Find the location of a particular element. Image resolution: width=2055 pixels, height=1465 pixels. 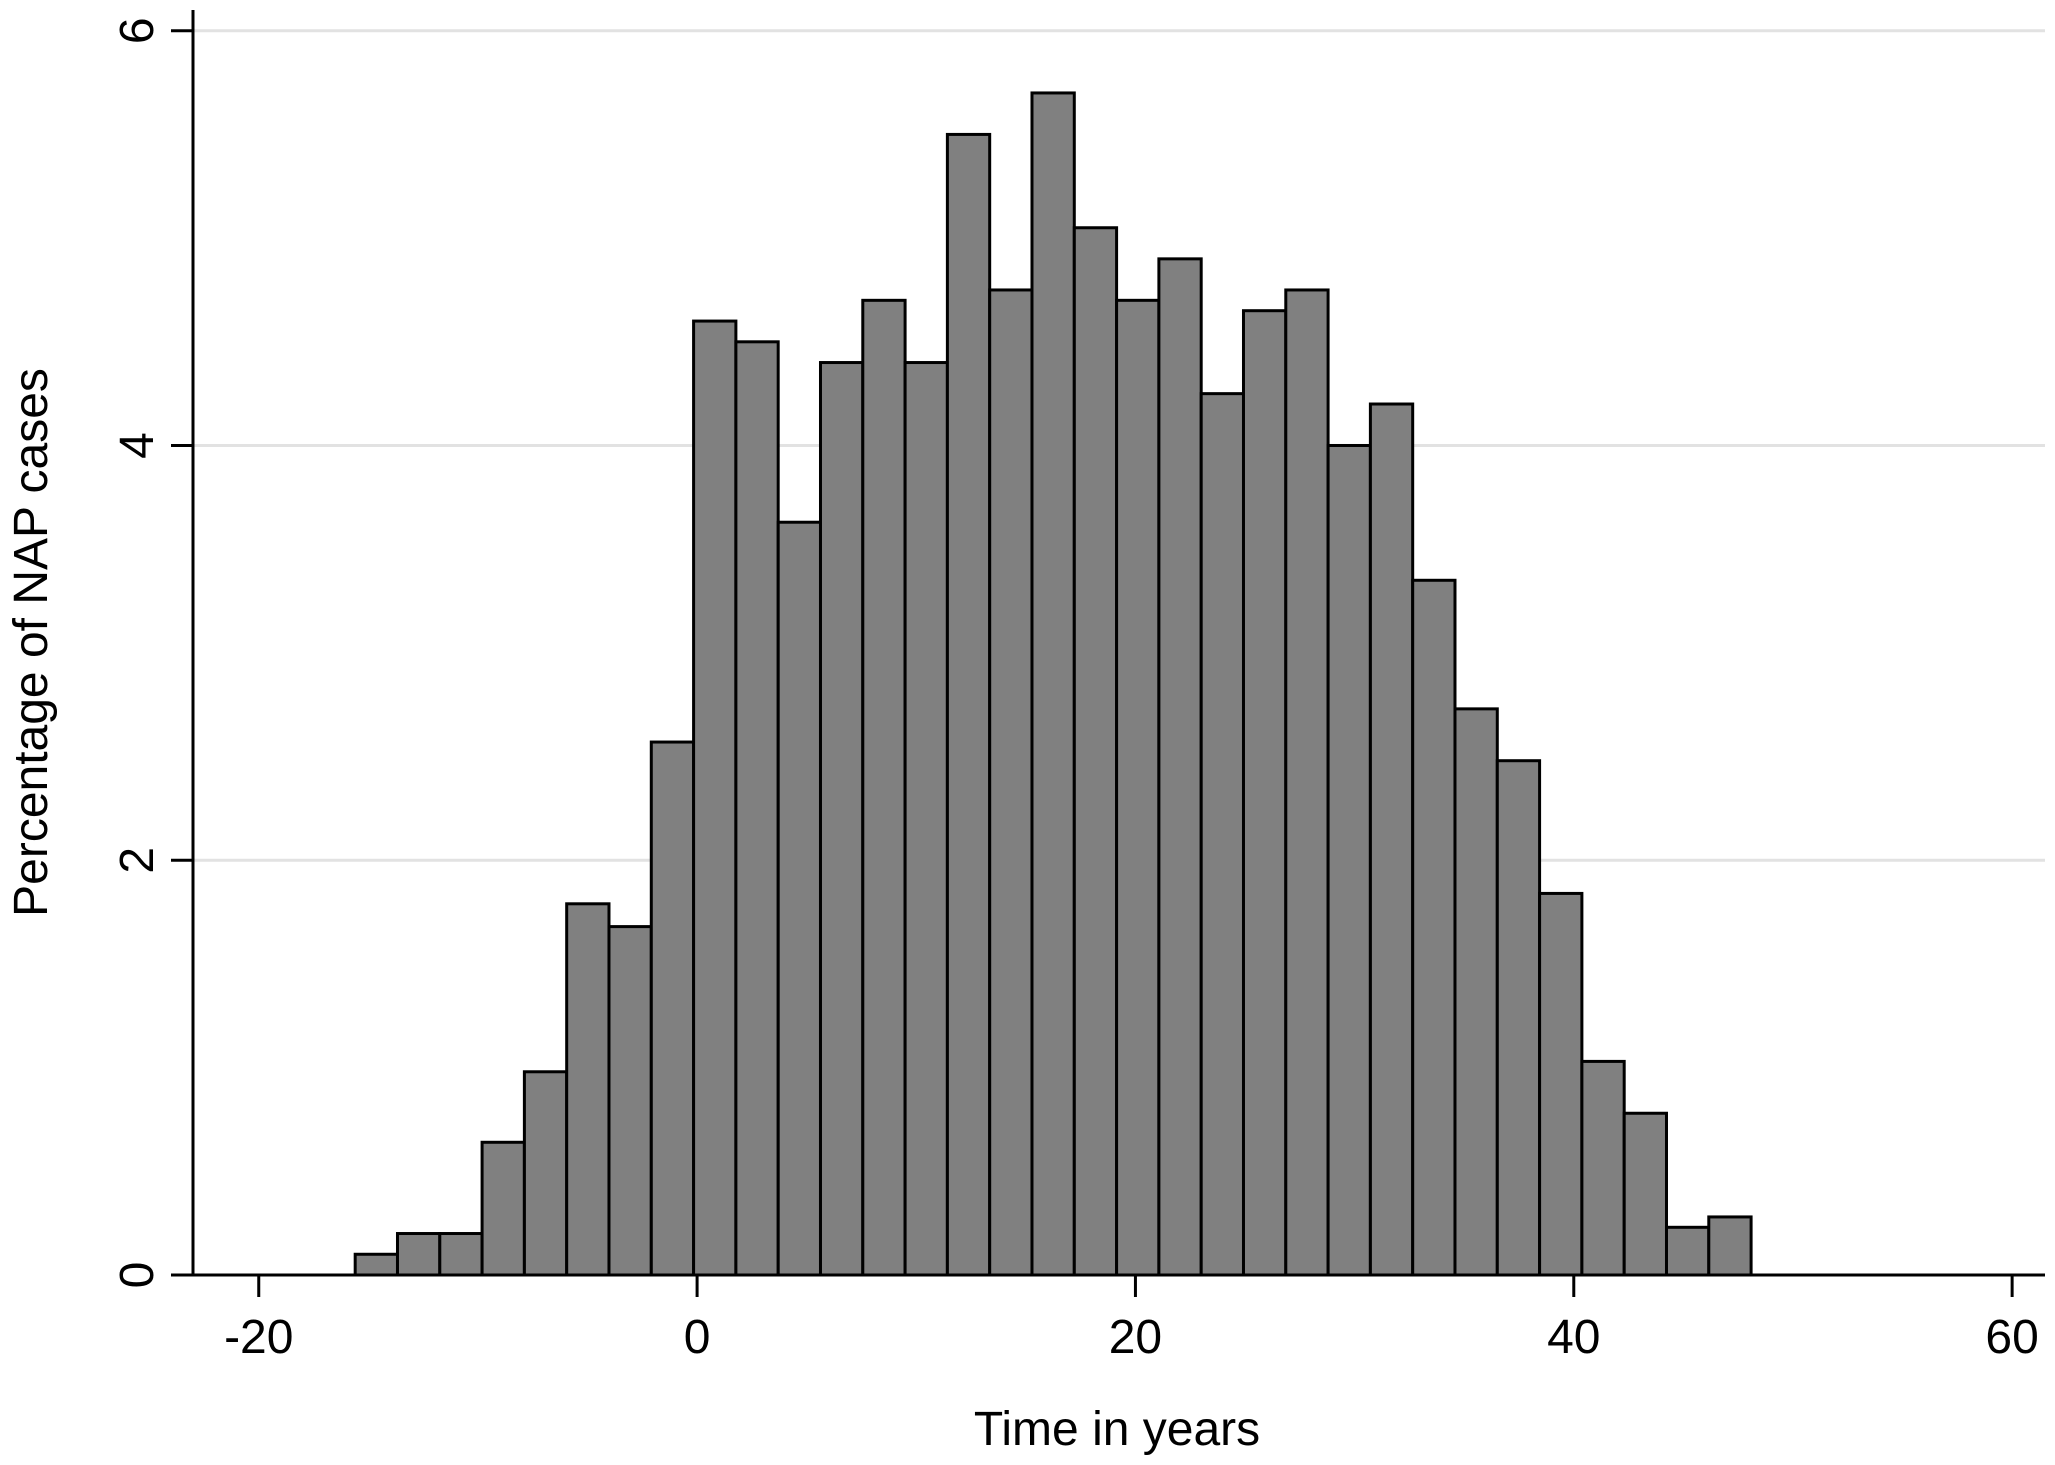

y-axis-ticks: 0 2 4 6 is located at coordinates (152, 652).